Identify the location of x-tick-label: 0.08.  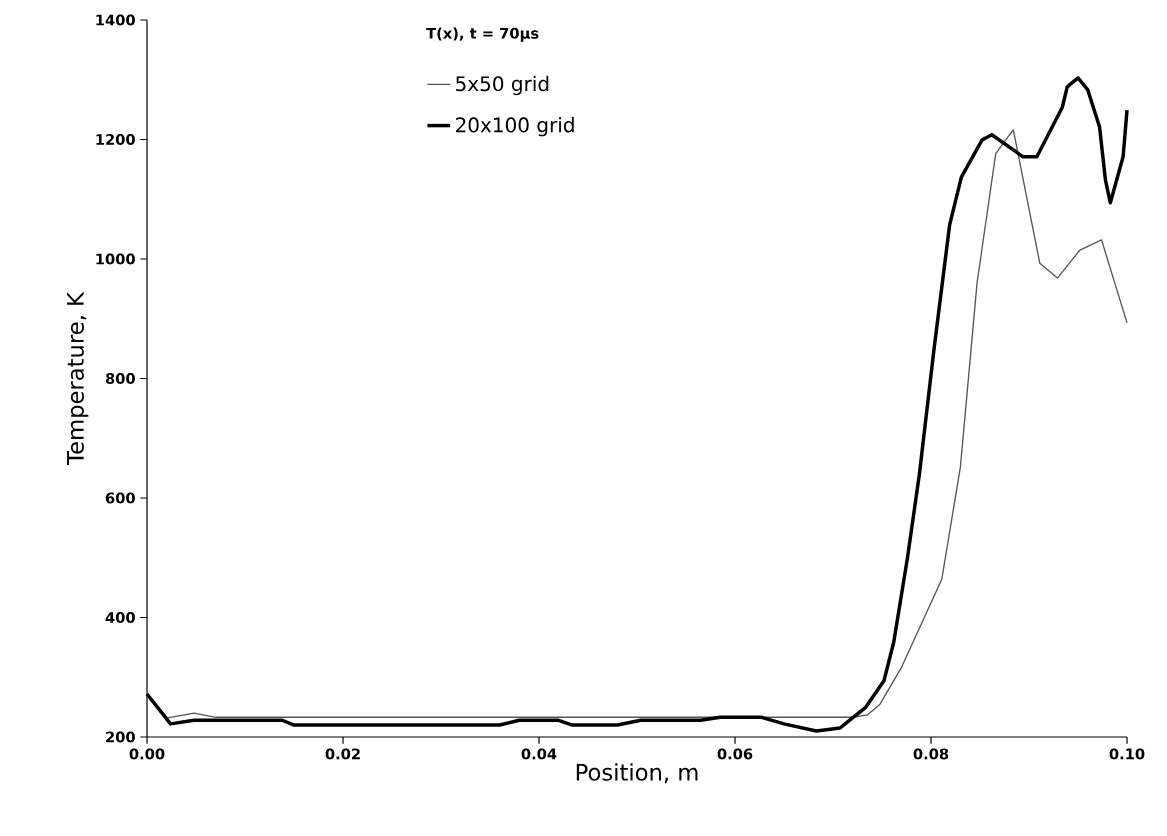
(931, 754).